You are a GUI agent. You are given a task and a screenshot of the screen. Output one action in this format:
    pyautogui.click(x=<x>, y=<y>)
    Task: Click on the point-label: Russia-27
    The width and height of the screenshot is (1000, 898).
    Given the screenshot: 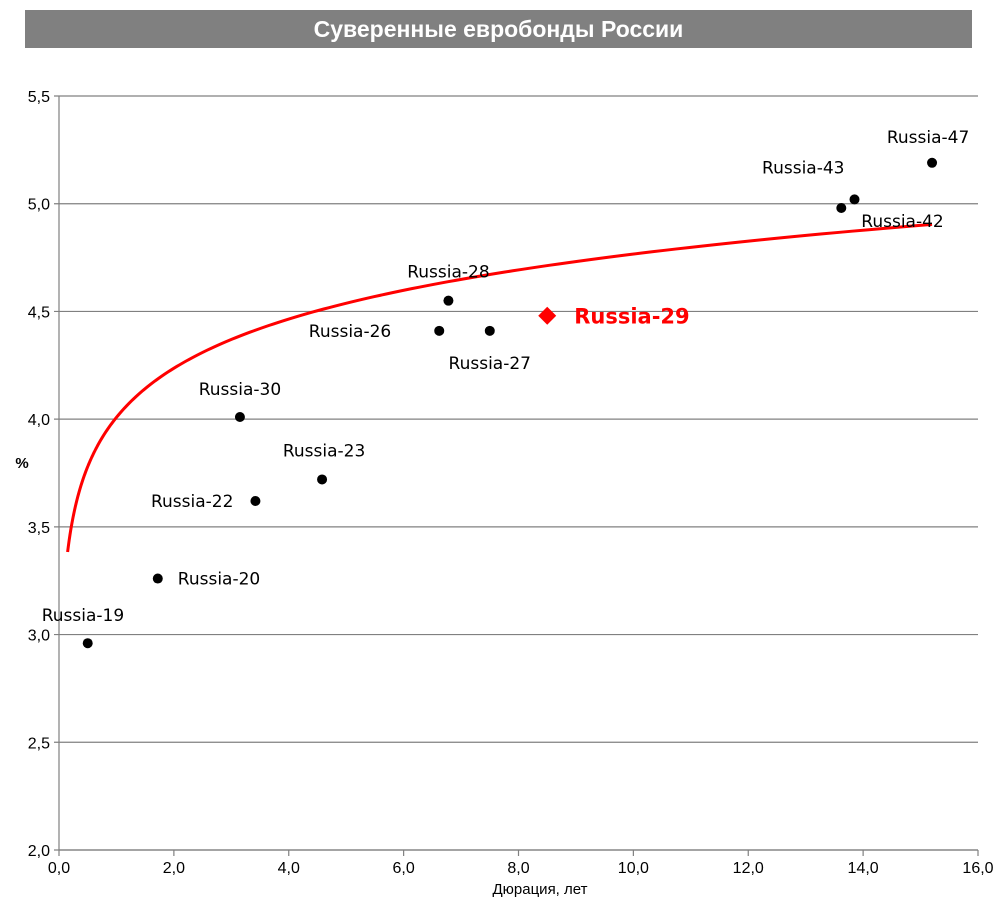 What is the action you would take?
    pyautogui.click(x=490, y=364)
    